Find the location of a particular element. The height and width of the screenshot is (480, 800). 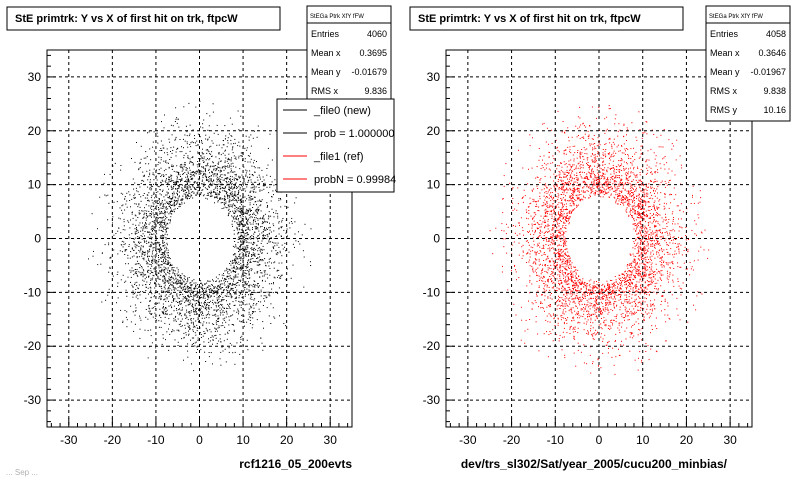

stats-value: 4060 is located at coordinates (377, 34).